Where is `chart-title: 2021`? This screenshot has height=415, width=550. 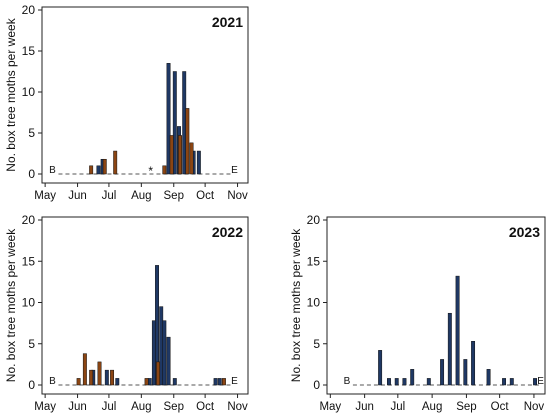
chart-title: 2021 is located at coordinates (227, 22).